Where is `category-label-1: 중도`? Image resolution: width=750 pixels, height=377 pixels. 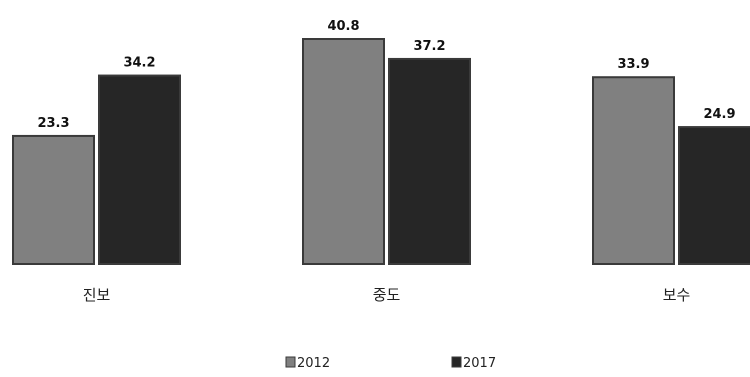
category-label-1: 중도 is located at coordinates (387, 295).